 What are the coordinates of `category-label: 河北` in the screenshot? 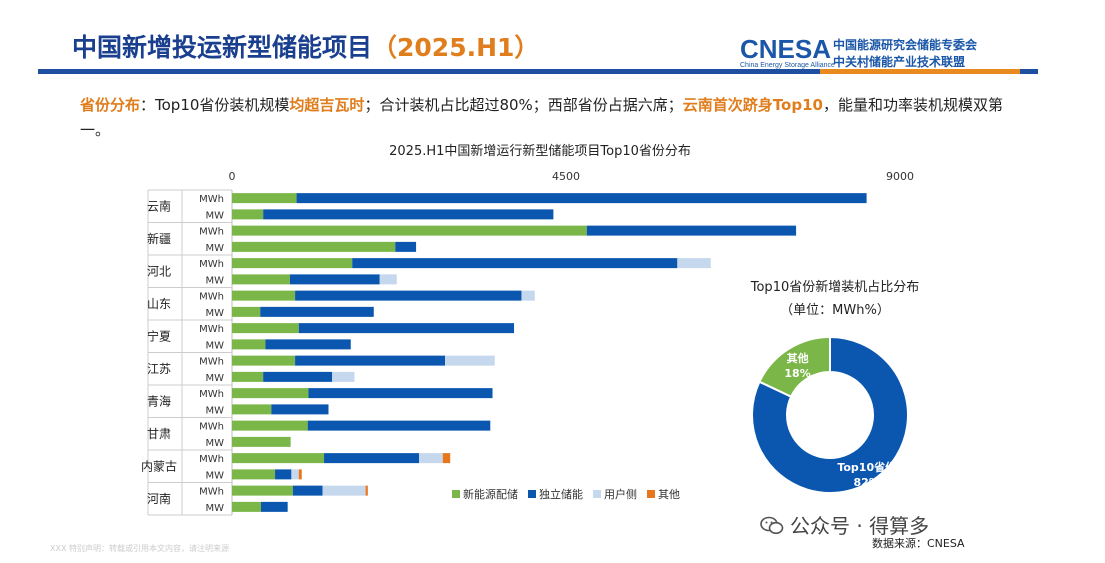 It's located at (159, 271).